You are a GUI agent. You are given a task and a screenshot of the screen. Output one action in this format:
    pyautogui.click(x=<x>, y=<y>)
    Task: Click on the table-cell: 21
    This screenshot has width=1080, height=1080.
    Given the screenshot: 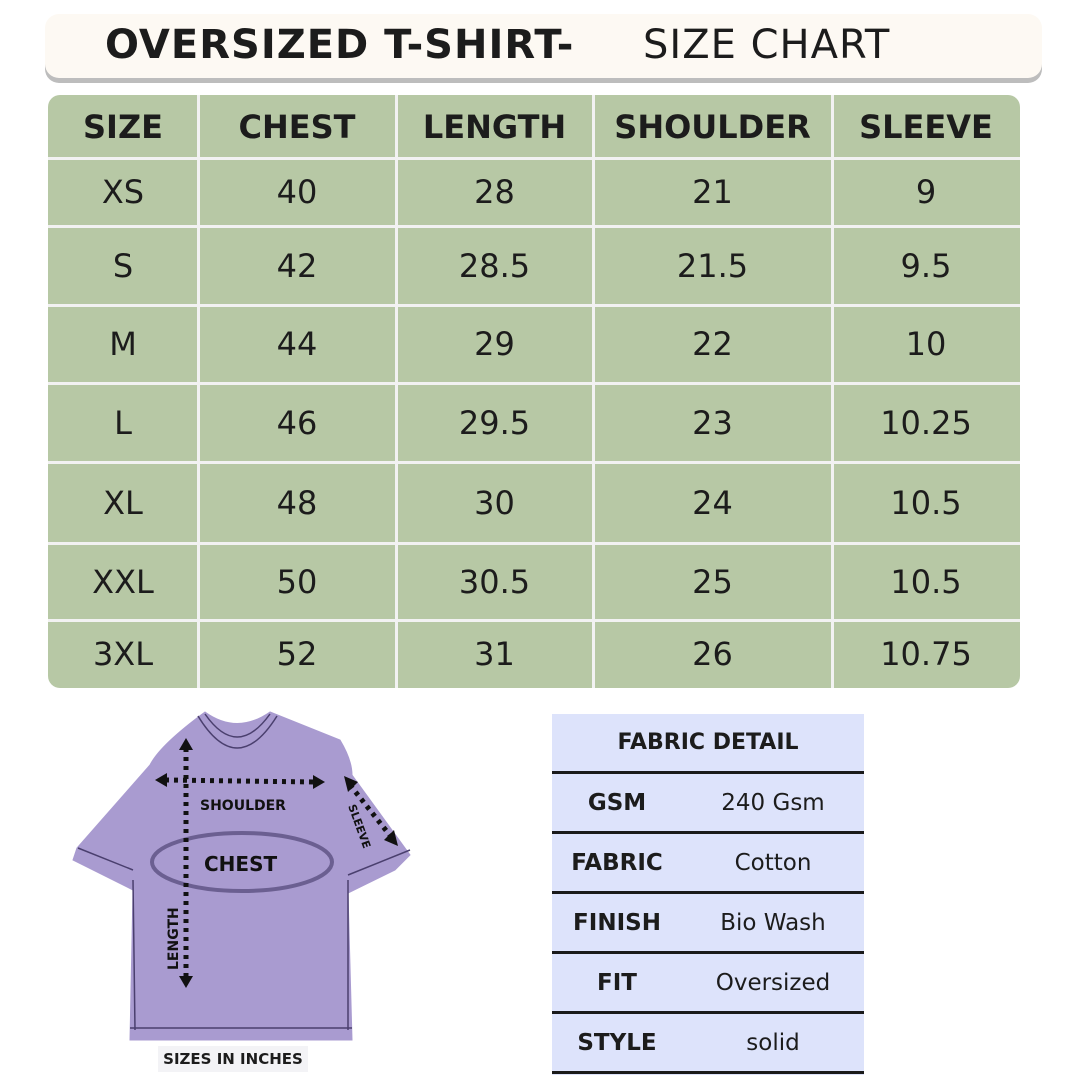 What is the action you would take?
    pyautogui.click(x=712, y=192)
    